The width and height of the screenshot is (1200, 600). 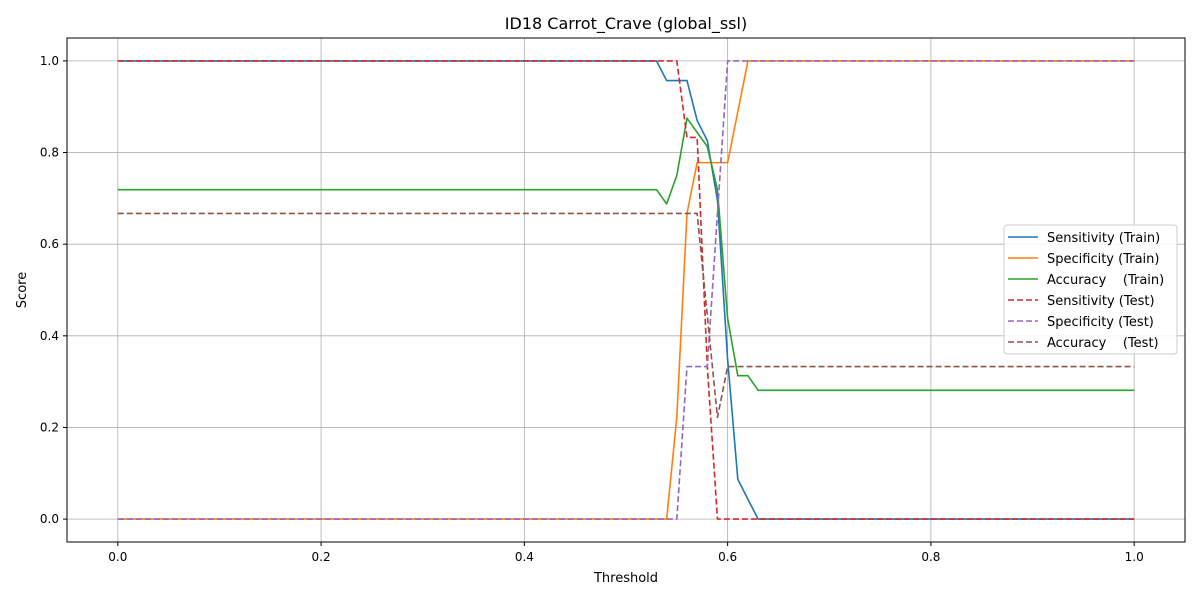 What do you see at coordinates (49, 427) in the screenshot?
I see `y-tick-label: 0.2` at bounding box center [49, 427].